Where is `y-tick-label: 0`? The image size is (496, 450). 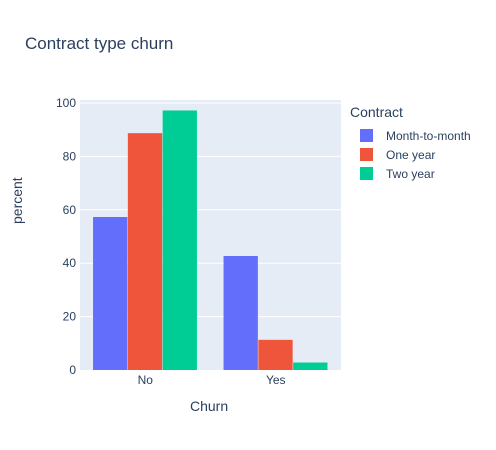 y-tick-label: 0 is located at coordinates (72, 370).